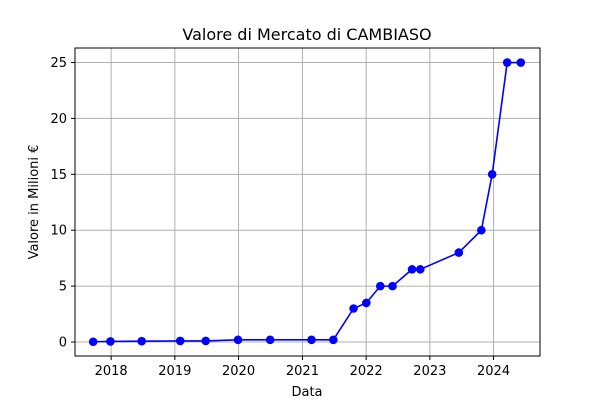  What do you see at coordinates (34, 202) in the screenshot?
I see `y-axis-label: Valore in Milioni €` at bounding box center [34, 202].